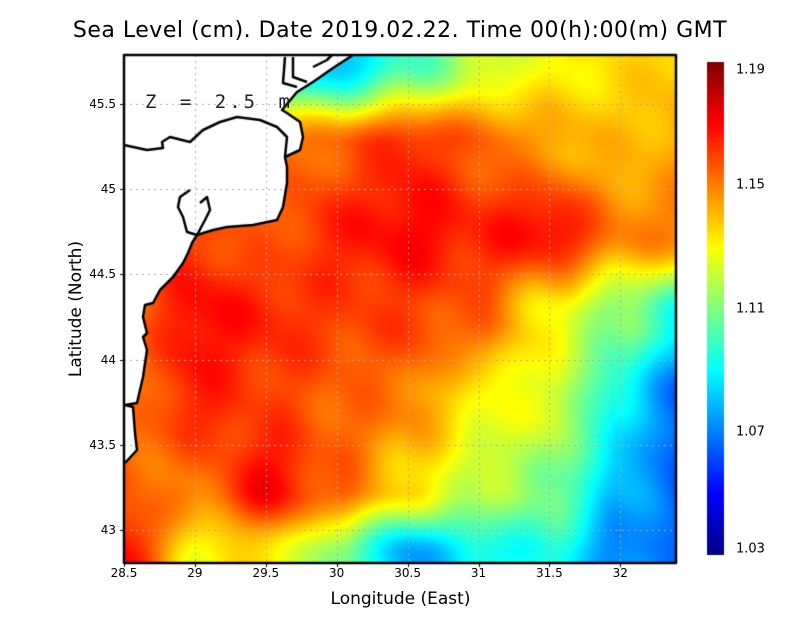 This screenshot has width=800, height=618. Describe the element at coordinates (102, 104) in the screenshot. I see `y-tick-label: 45.5` at that location.